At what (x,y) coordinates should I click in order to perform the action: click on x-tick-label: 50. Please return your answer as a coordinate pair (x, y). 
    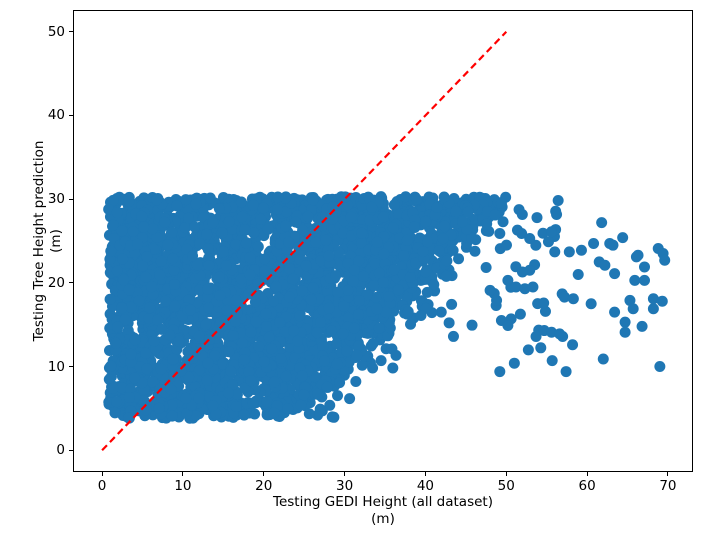
    Looking at the image, I should click on (506, 486).